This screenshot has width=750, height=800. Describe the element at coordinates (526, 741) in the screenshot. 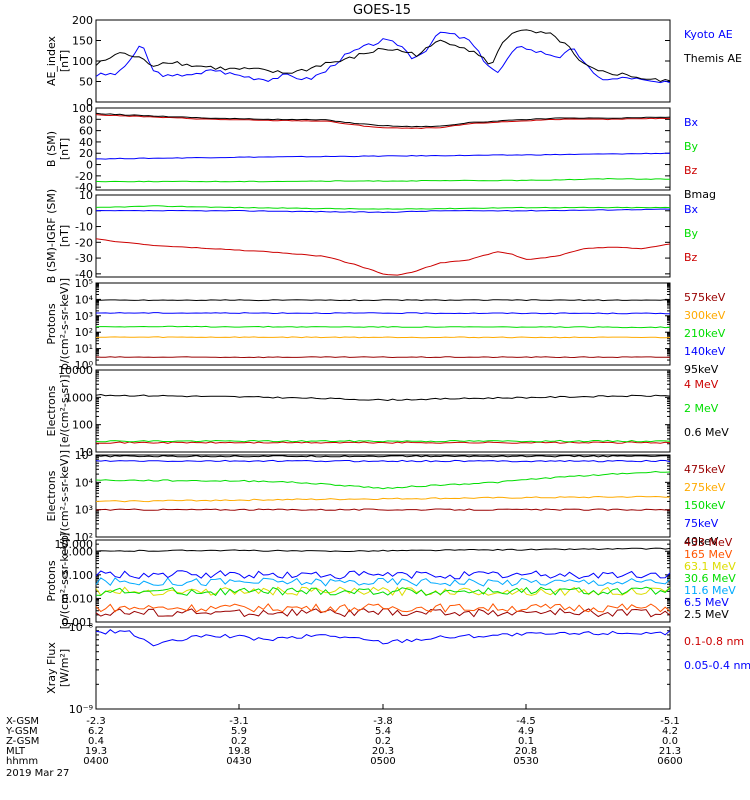

I see `x-row-value: 0.1` at that location.